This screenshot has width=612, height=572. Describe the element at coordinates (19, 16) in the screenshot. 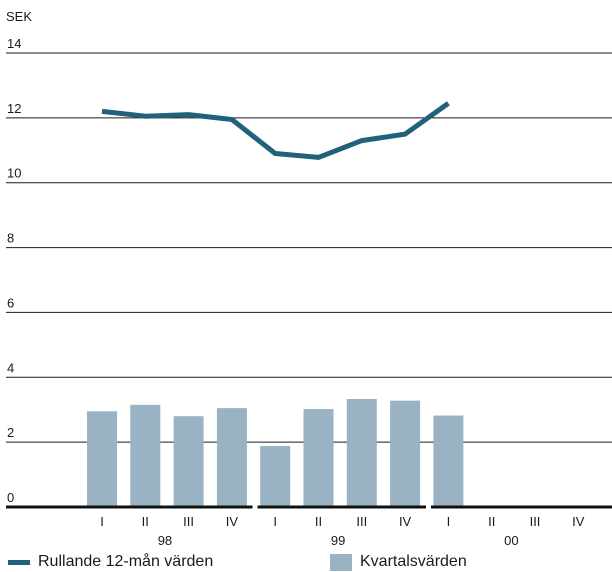

I see `unit-label: SEK` at that location.